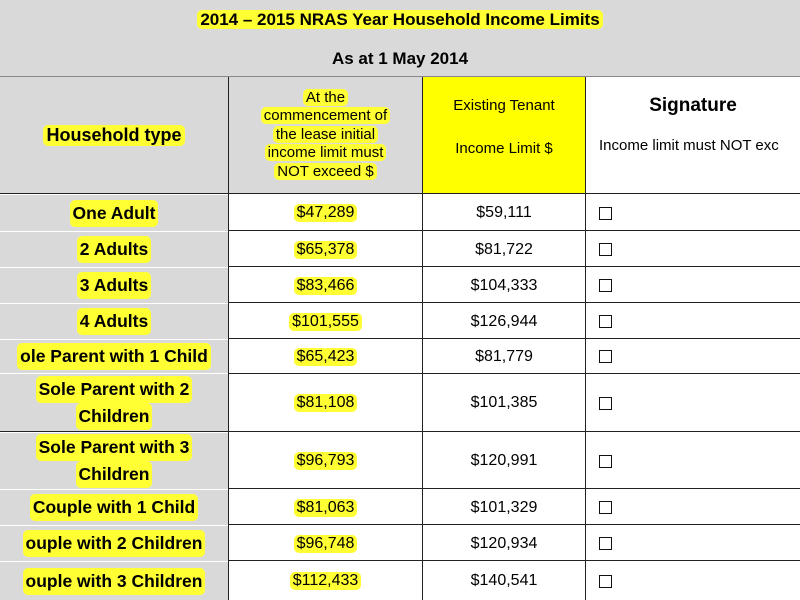 This screenshot has height=600, width=800. What do you see at coordinates (693, 105) in the screenshot?
I see `header-signature-title: Signature` at bounding box center [693, 105].